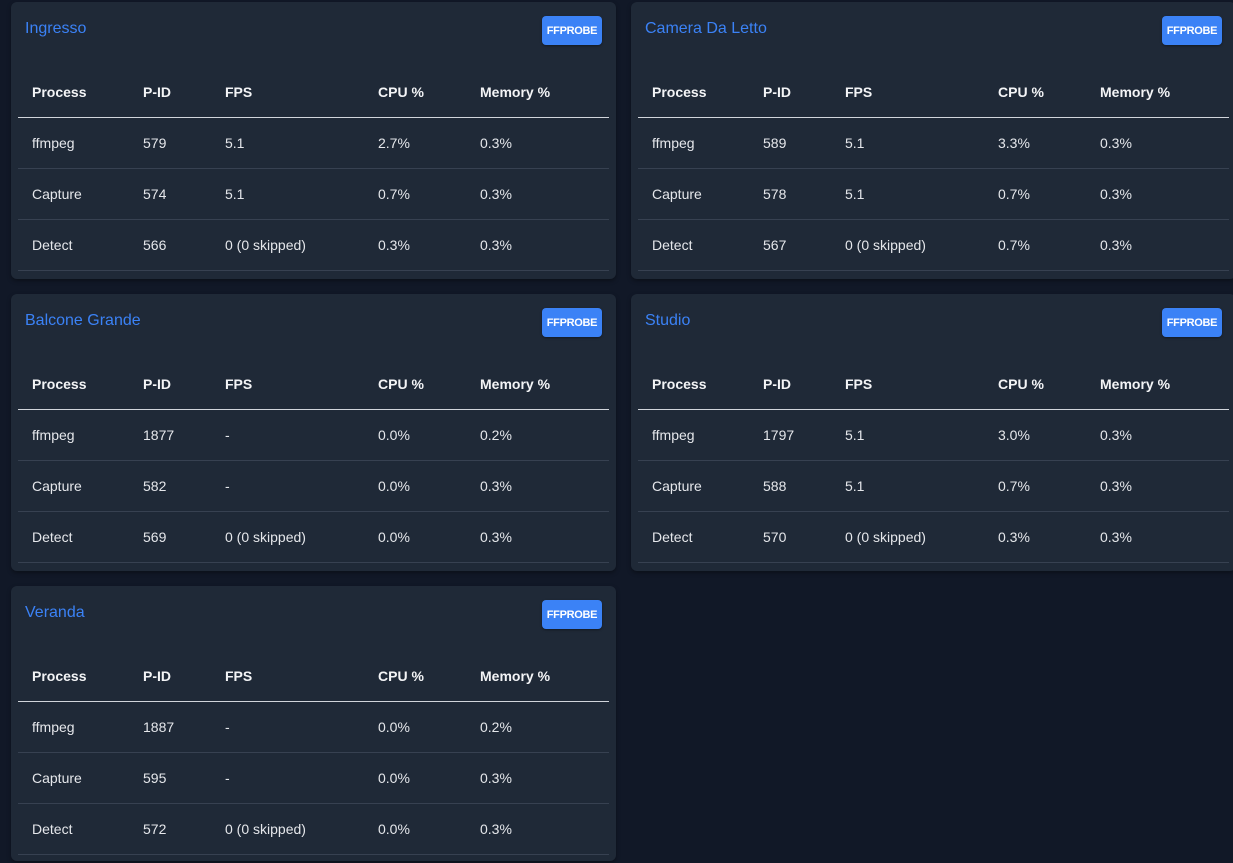 The width and height of the screenshot is (1233, 863). Describe the element at coordinates (790, 435) in the screenshot. I see `pid-cell: 1797` at that location.